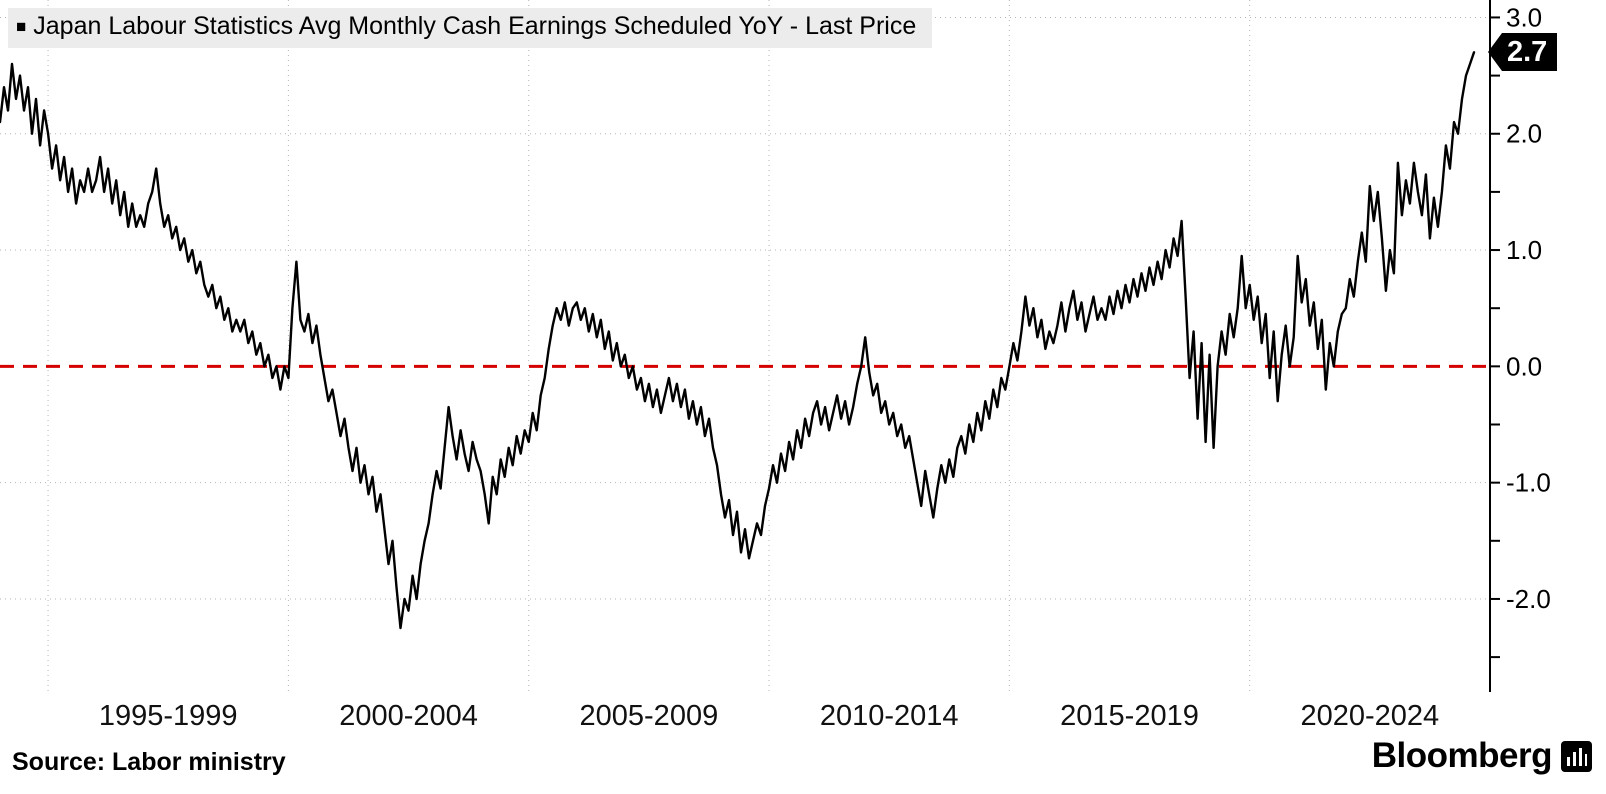  Describe the element at coordinates (149, 762) in the screenshot. I see `source-text: Source: Labor ministry` at that location.